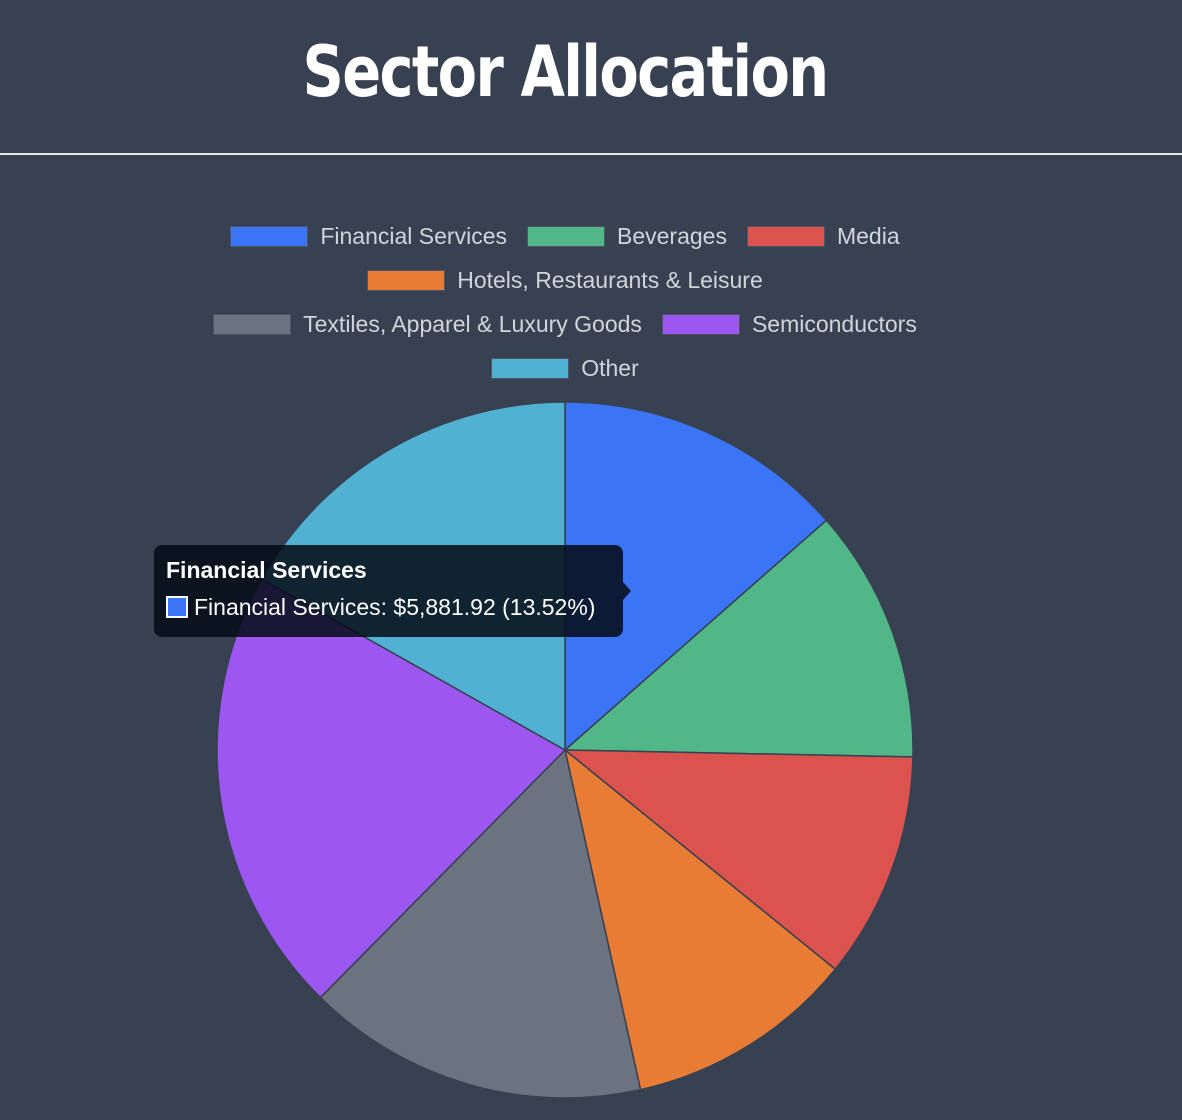 This screenshot has height=1120, width=1182. I want to click on tooltip-caret, so click(627, 591).